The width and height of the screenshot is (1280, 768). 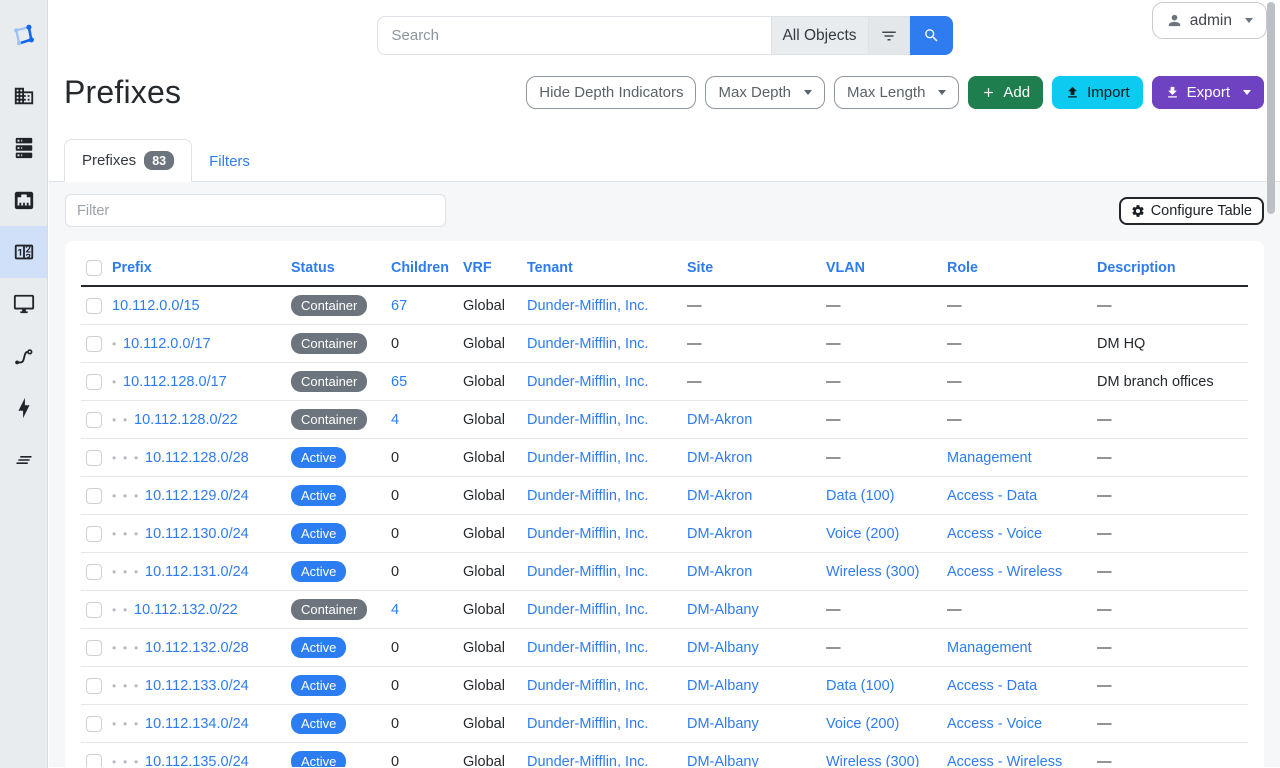 I want to click on sidebar-item-organization, so click(x=23, y=96).